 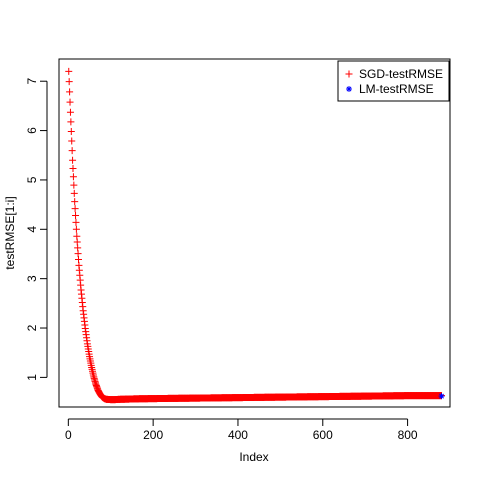 What do you see at coordinates (10, 232) in the screenshot?
I see `y-axis-label: testRMSE[1:i]` at bounding box center [10, 232].